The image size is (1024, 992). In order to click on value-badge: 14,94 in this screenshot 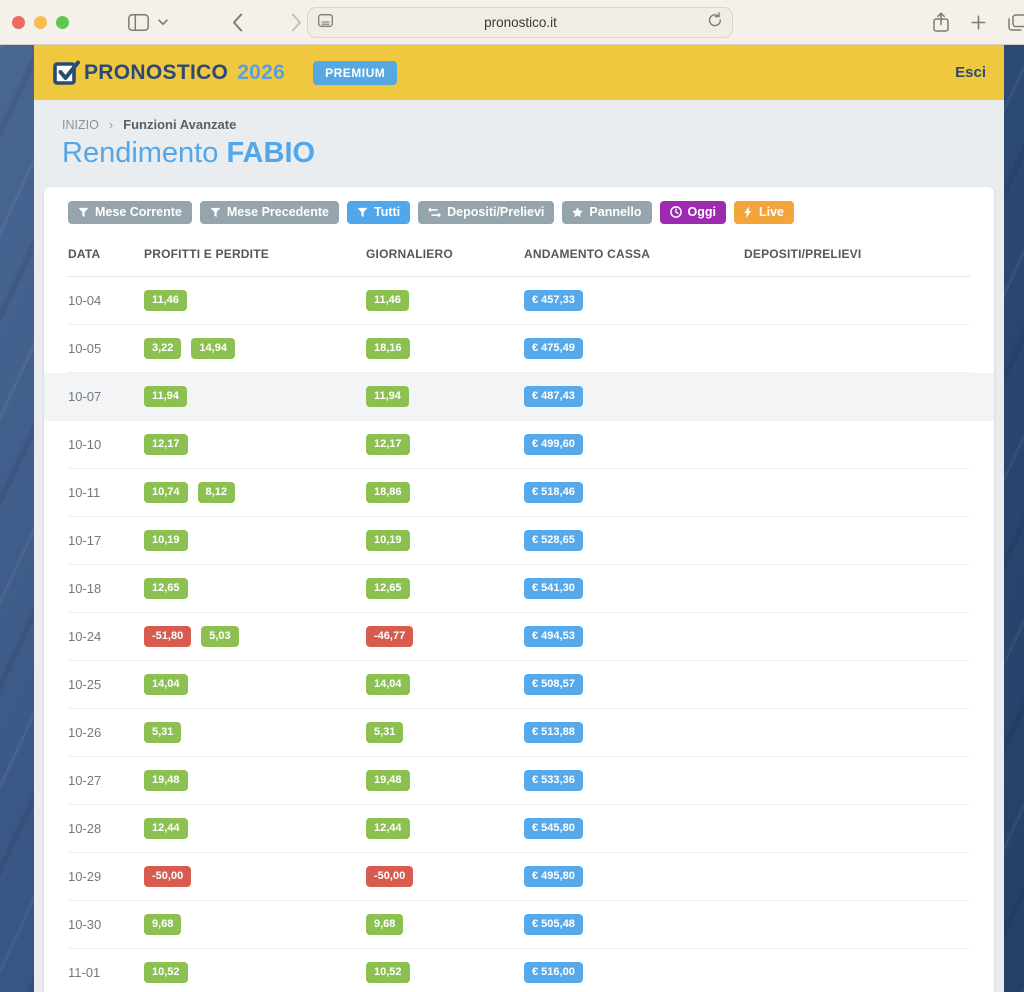, I will do `click(213, 348)`.